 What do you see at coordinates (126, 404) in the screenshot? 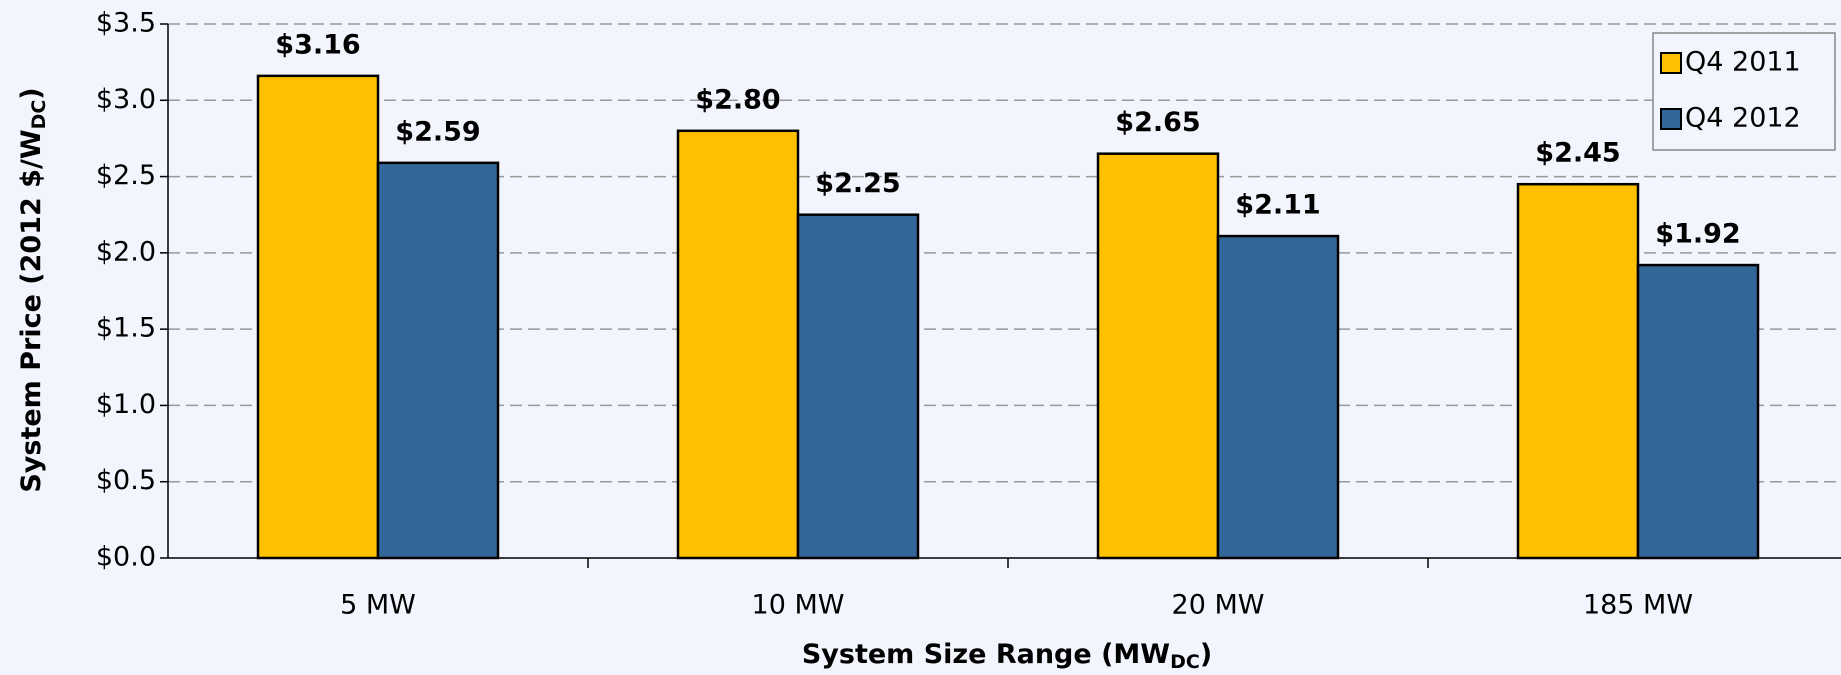
I see `y-tick-label: $1.0` at bounding box center [126, 404].